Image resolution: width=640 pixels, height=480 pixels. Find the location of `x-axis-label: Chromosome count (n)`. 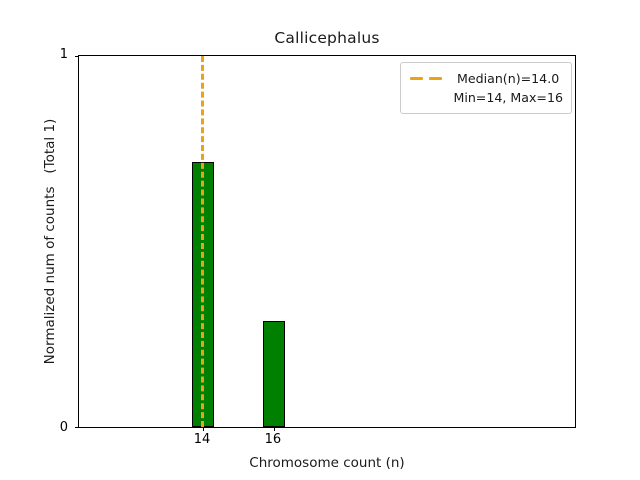

x-axis-label: Chromosome count (n) is located at coordinates (327, 463).